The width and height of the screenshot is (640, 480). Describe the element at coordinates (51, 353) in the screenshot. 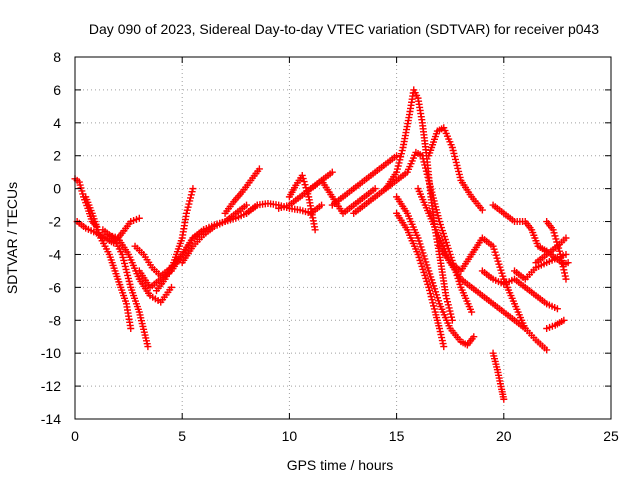

I see `y-tick-label: -10` at that location.